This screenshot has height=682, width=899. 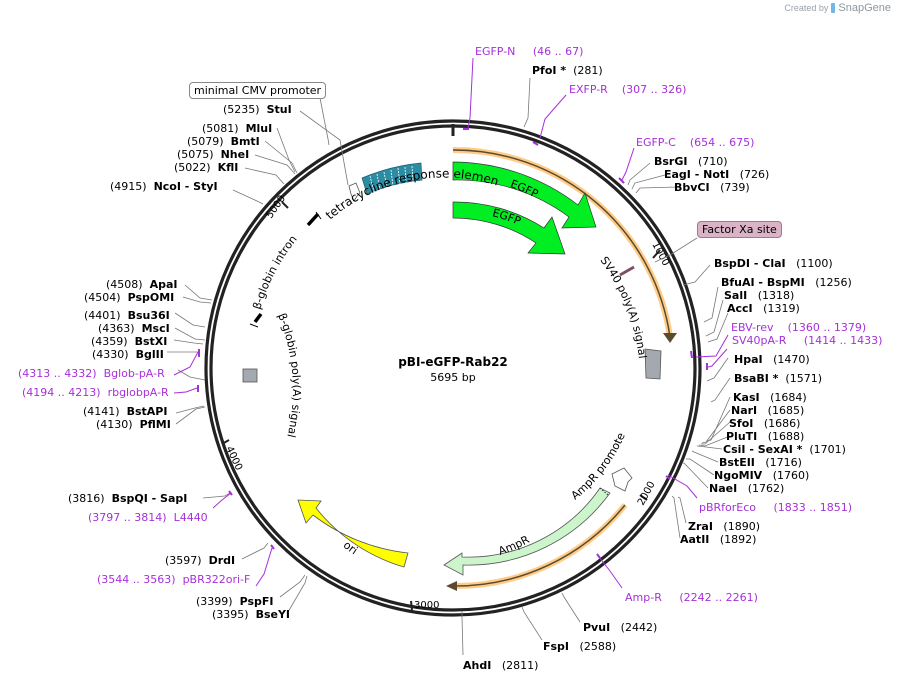 I want to click on primer-egfp-n: EGFP-N (46 .. 67), so click(x=529, y=51).